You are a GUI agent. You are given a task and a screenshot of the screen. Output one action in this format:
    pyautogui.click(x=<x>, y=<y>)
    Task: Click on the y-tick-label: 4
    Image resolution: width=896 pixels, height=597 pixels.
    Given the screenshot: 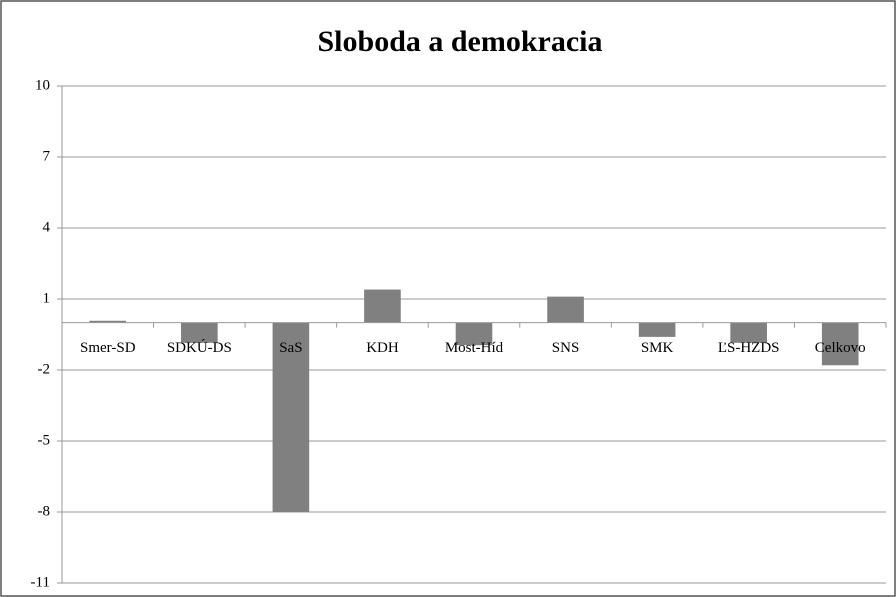 What is the action you would take?
    pyautogui.click(x=47, y=227)
    